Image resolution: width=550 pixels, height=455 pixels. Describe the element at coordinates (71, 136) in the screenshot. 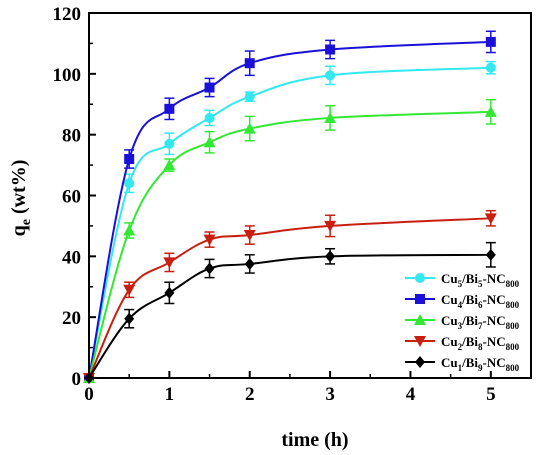

I see `y-tick-label: 80` at that location.